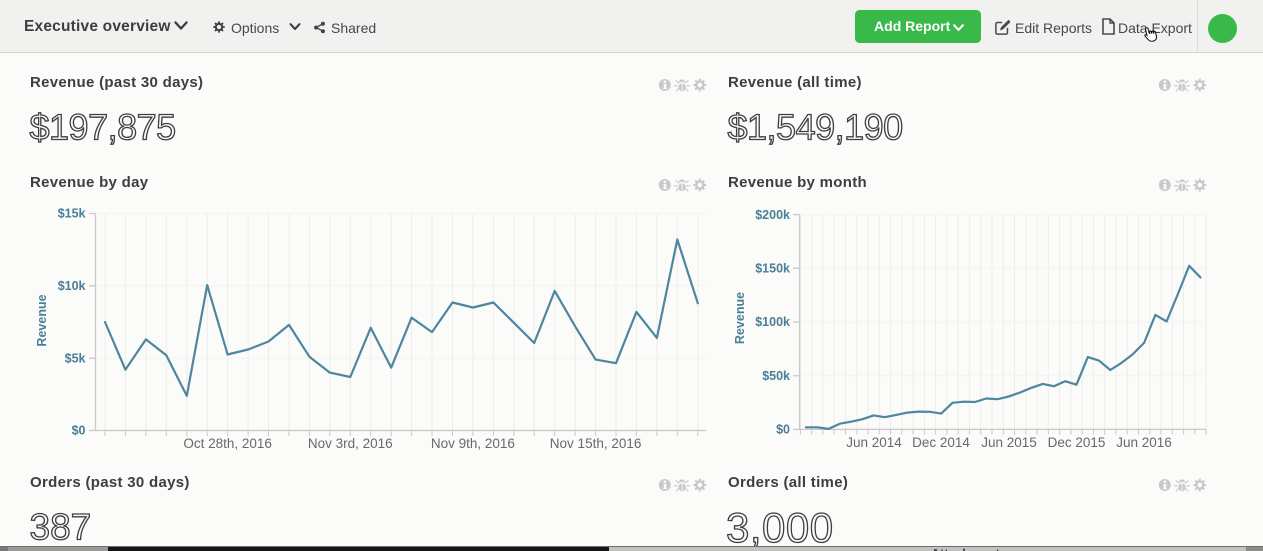 The image size is (1263, 551). Describe the element at coordinates (103, 127) in the screenshot. I see `svg-text: $197,875` at that location.